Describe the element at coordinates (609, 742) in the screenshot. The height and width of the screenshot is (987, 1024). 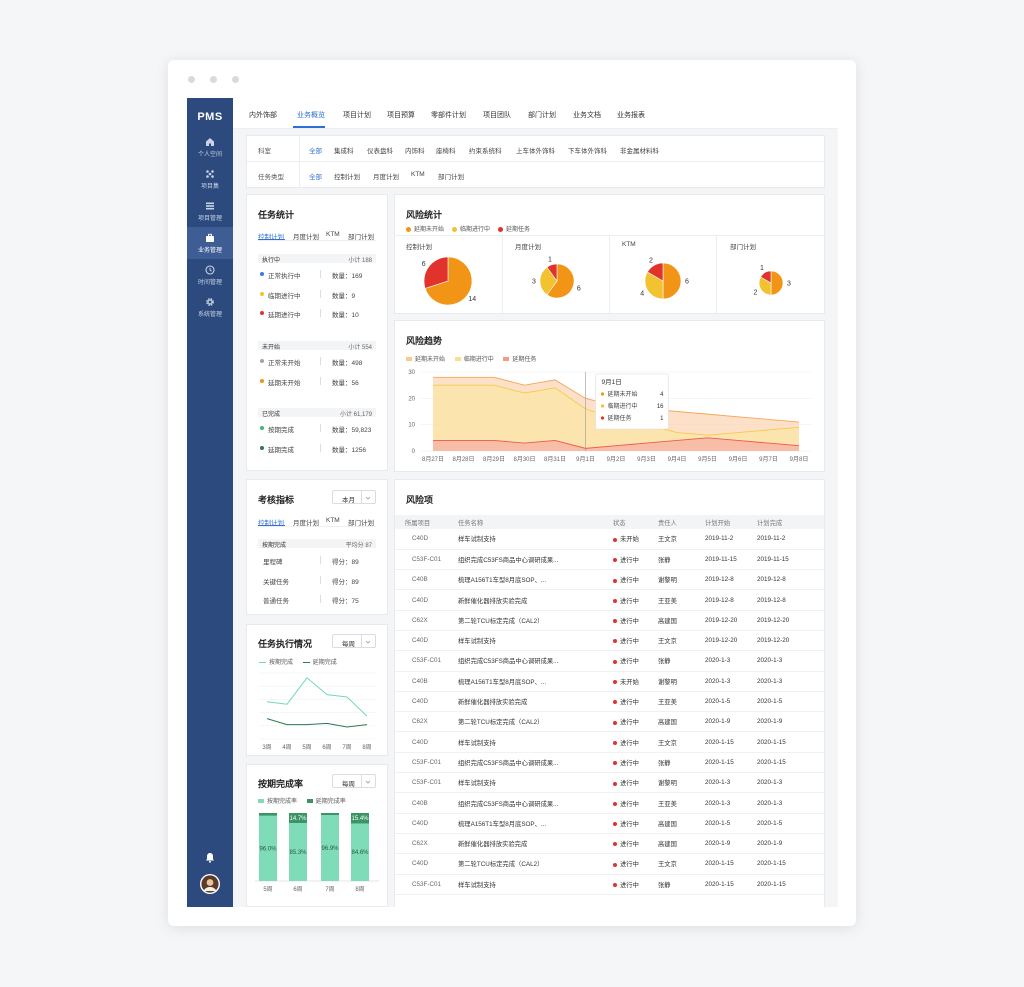
I see `table-row: C40D 样车试制支持 进行中 王文京 2020-1-15 2020-1-15` at that location.